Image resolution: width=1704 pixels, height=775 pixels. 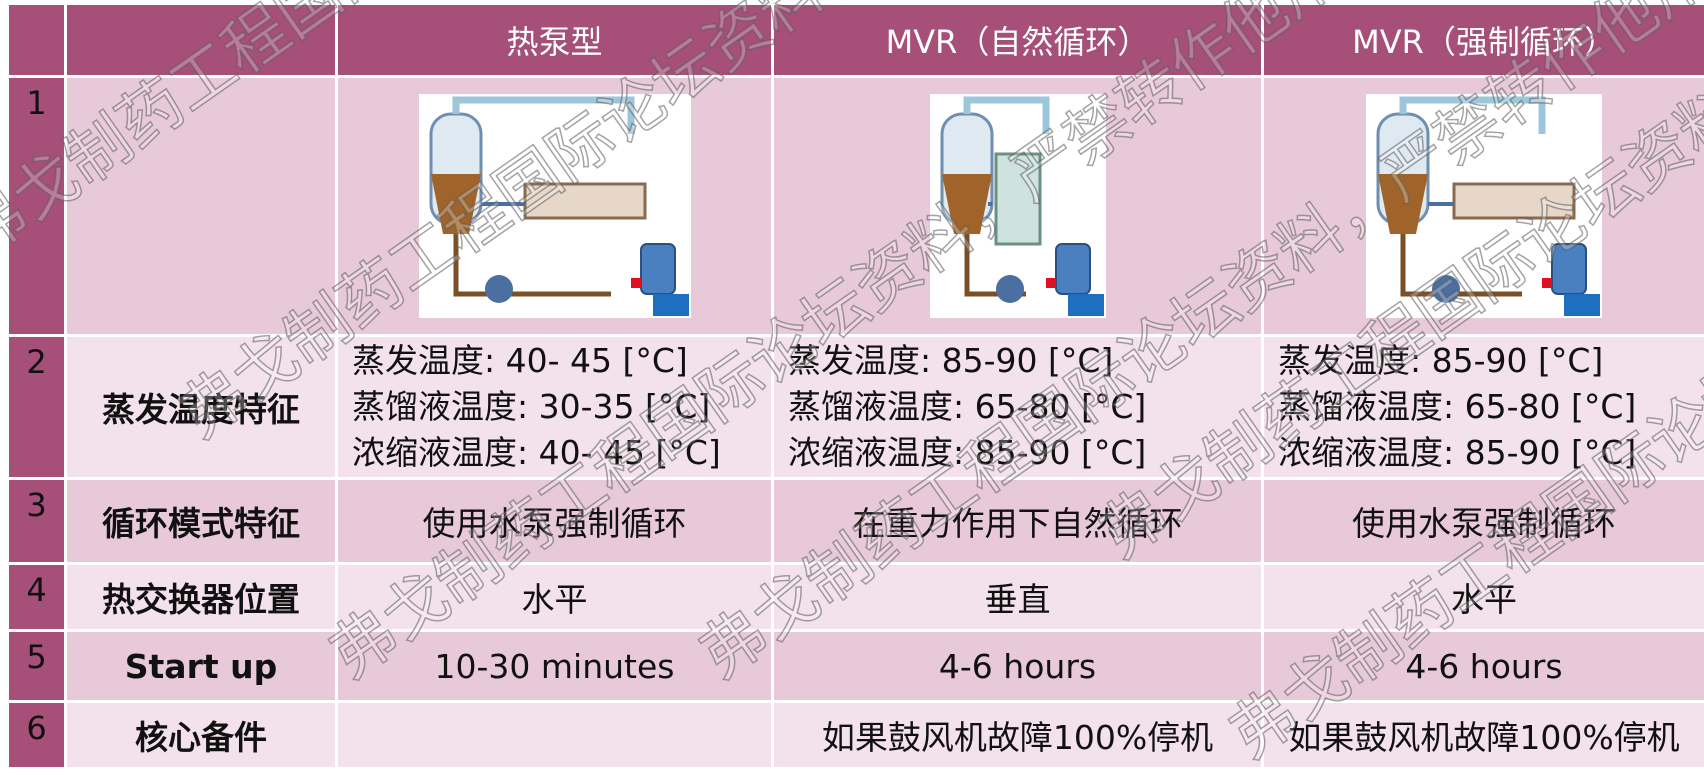 I want to click on cell-line: 蒸发温度: 40- 45 [°C], so click(x=520, y=360).